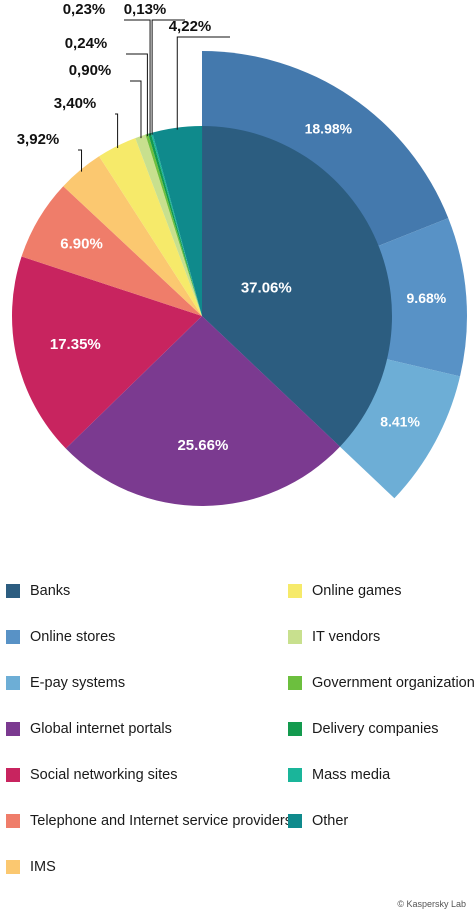 This screenshot has width=474, height=913. What do you see at coordinates (43, 867) in the screenshot?
I see `legend-label: IMS` at bounding box center [43, 867].